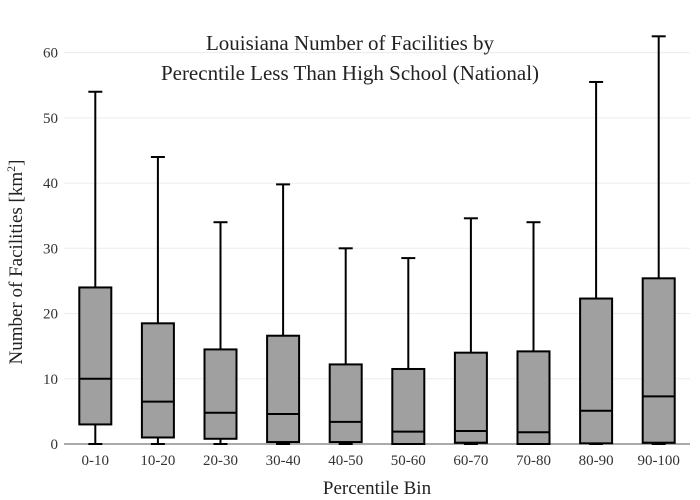 This screenshot has width=700, height=500. I want to click on y-axis-label-superscript: 2, so click(11, 169).